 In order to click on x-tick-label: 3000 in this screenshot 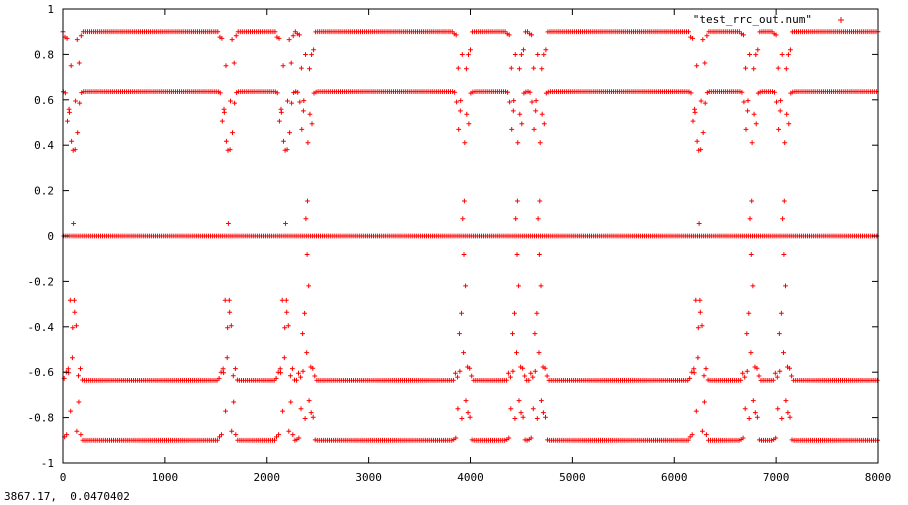, I will do `click(368, 477)`.